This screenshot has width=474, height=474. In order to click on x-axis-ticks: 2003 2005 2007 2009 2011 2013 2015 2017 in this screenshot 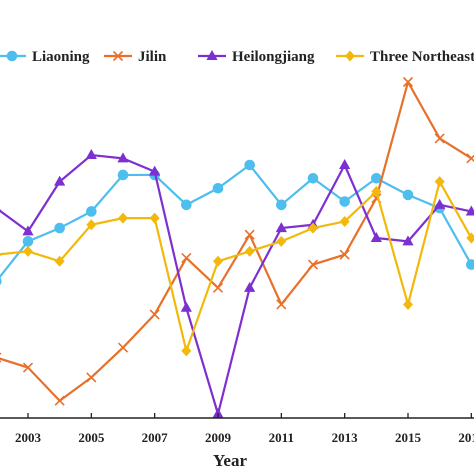, I will do `click(244, 429)`.